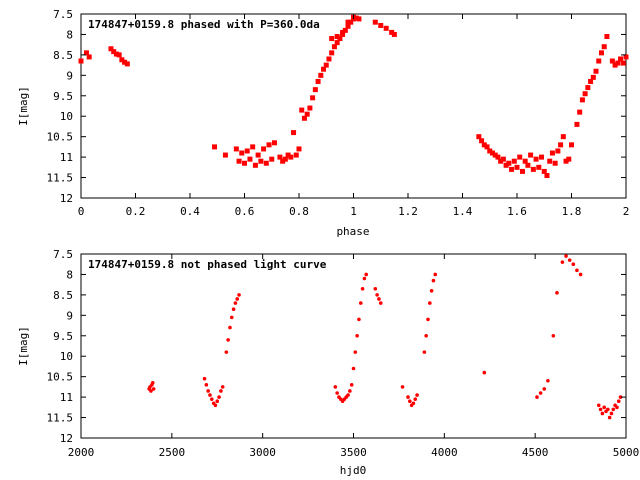 The width and height of the screenshot is (640, 480). I want to click on phased-y-tick-label: 9, so click(69, 75).